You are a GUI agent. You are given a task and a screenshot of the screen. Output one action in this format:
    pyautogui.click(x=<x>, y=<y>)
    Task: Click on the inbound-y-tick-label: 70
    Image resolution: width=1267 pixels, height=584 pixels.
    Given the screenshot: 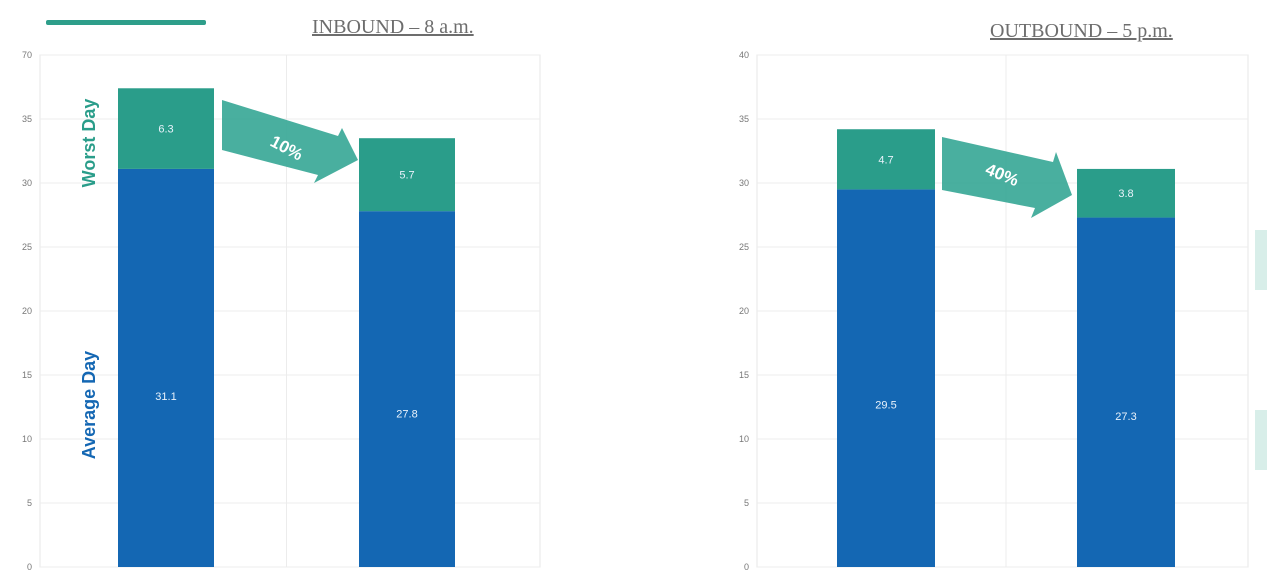 What is the action you would take?
    pyautogui.click(x=27, y=55)
    